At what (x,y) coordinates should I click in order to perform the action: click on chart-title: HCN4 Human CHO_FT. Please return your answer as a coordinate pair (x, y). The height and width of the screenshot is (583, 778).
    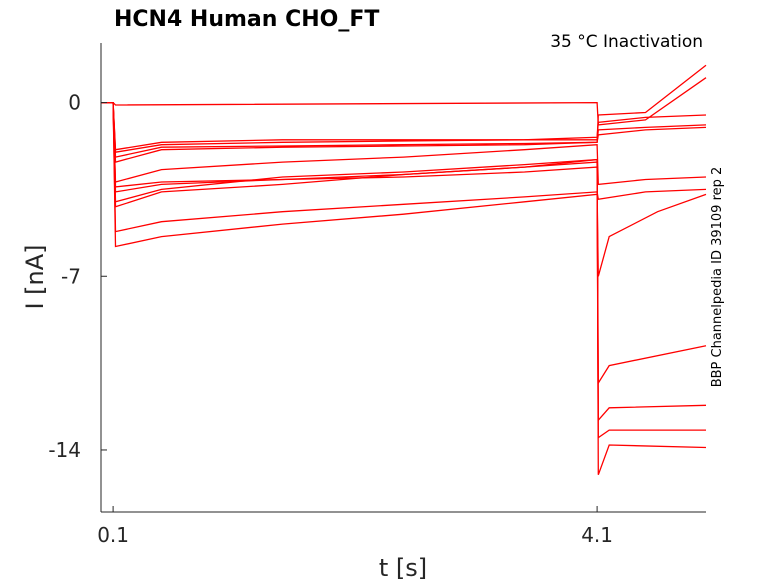
    Looking at the image, I should click on (246, 19).